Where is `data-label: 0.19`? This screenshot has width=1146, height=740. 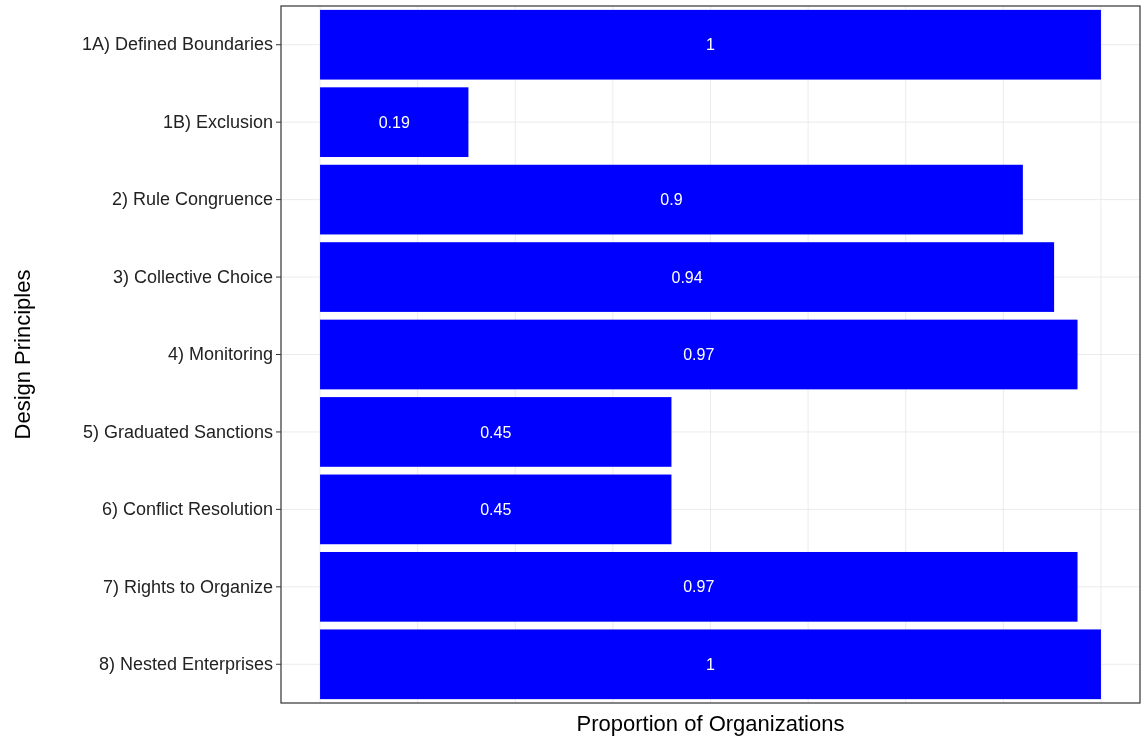
data-label: 0.19 is located at coordinates (394, 122).